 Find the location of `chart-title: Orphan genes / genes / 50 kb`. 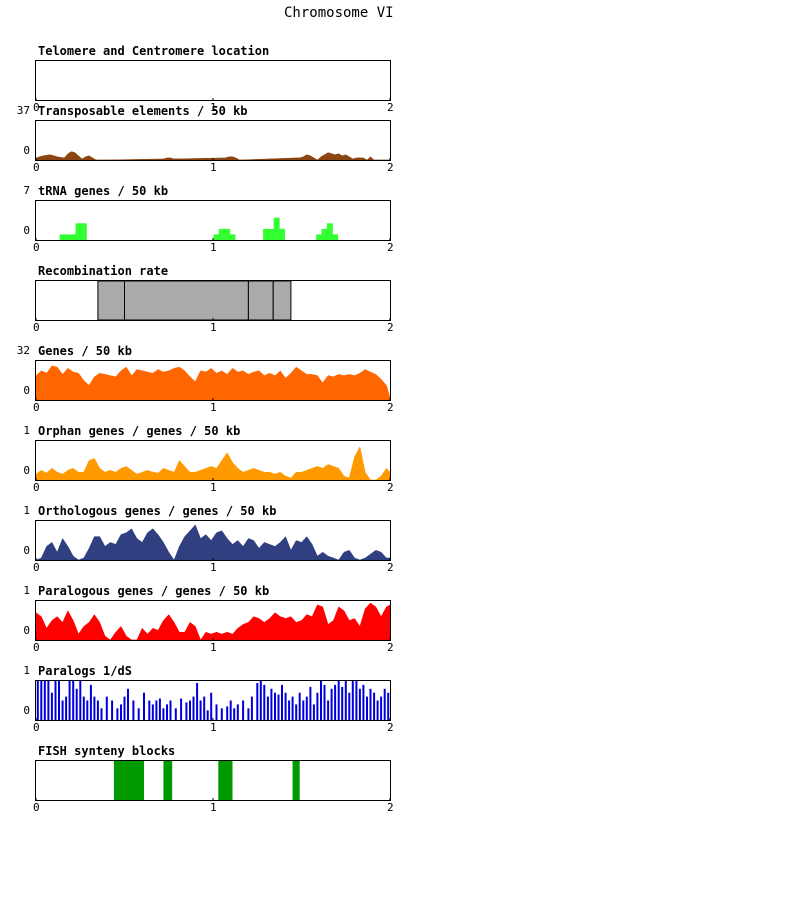

chart-title: Orphan genes / genes / 50 kb is located at coordinates (139, 431).